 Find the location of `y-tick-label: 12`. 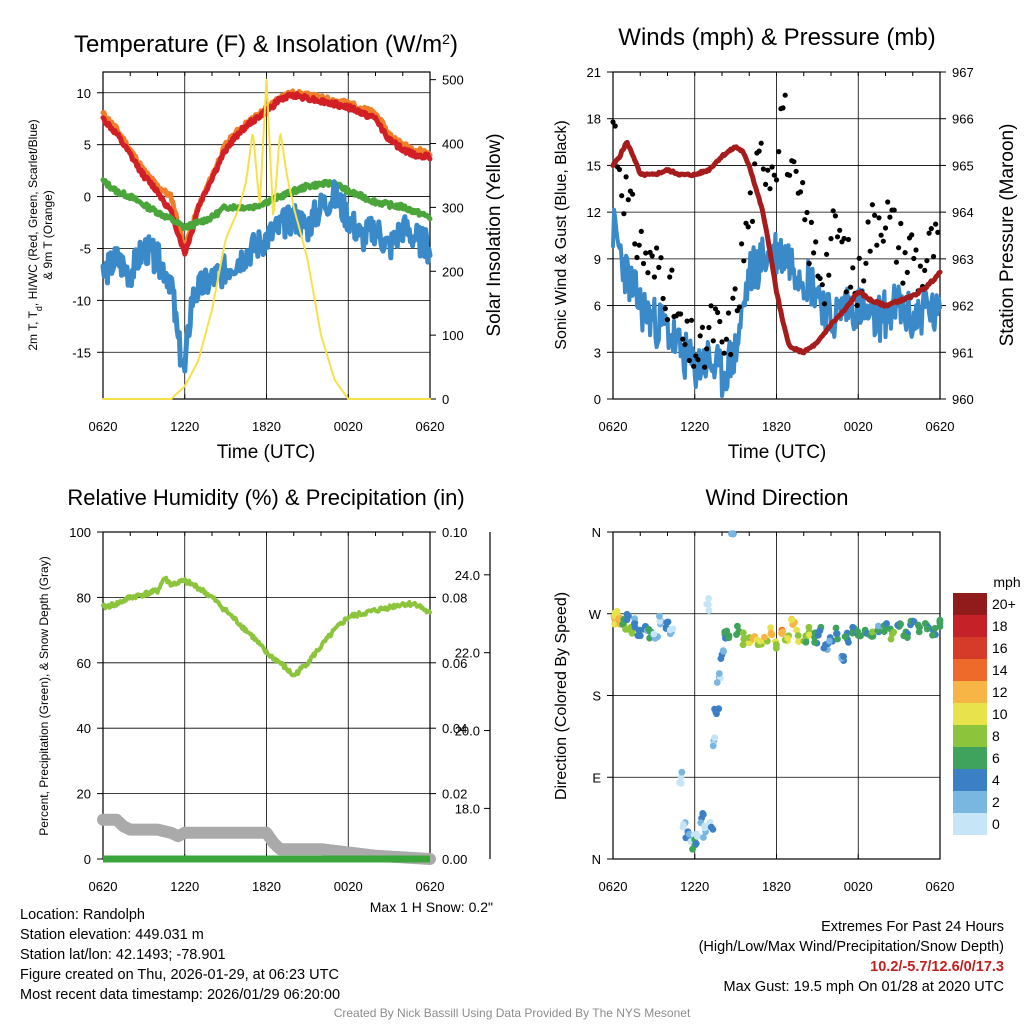

y-tick-label: 12 is located at coordinates (594, 212).